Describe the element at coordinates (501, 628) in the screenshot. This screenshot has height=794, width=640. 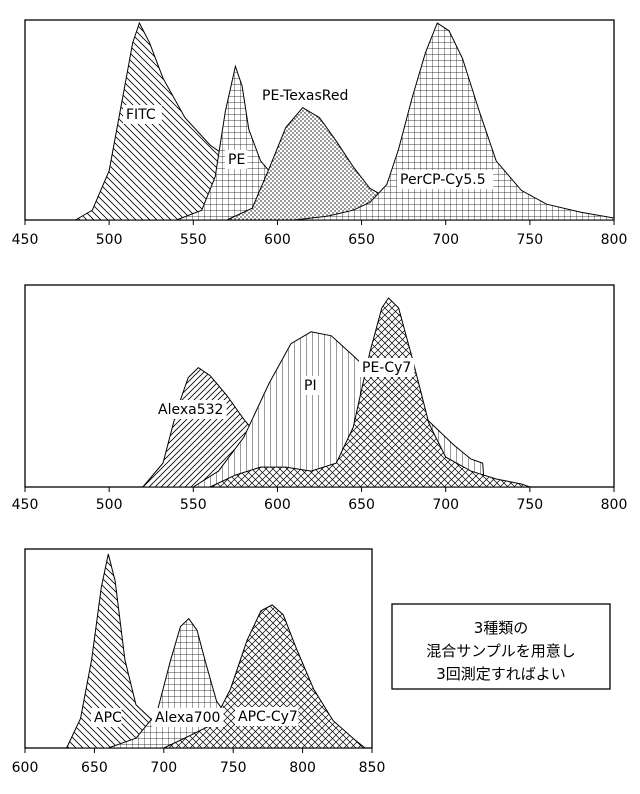
I see `note-line-1: 3種類の` at that location.